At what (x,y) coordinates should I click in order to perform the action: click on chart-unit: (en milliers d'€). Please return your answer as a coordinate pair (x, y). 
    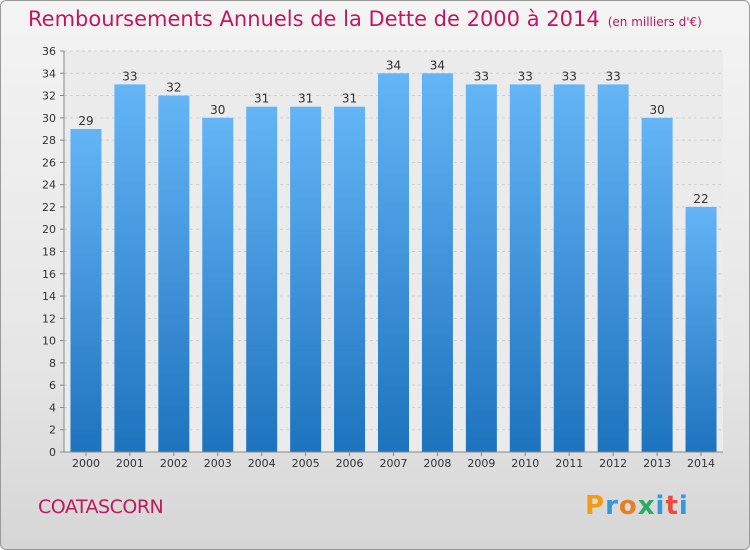
    Looking at the image, I should click on (654, 22).